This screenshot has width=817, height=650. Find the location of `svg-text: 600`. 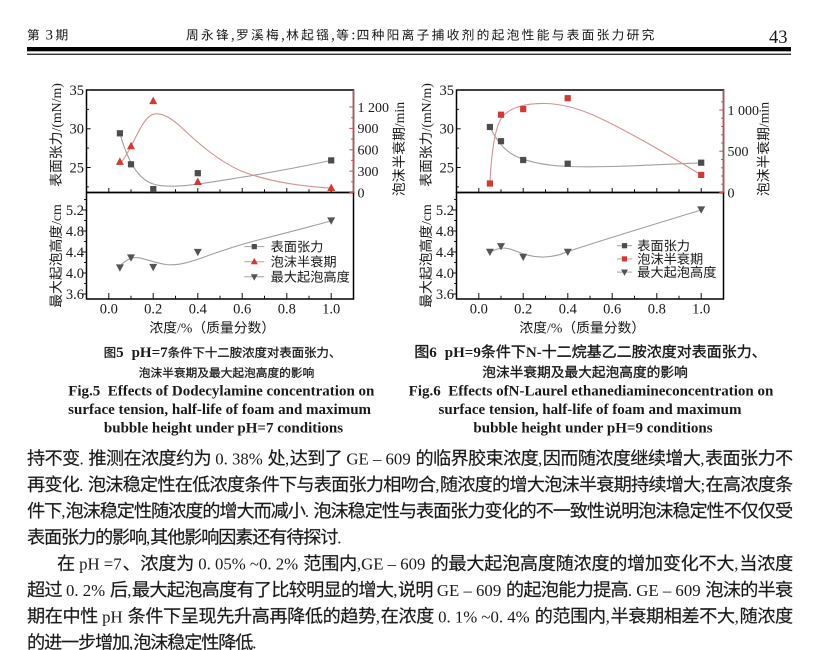

svg-text: 600 is located at coordinates (368, 151).